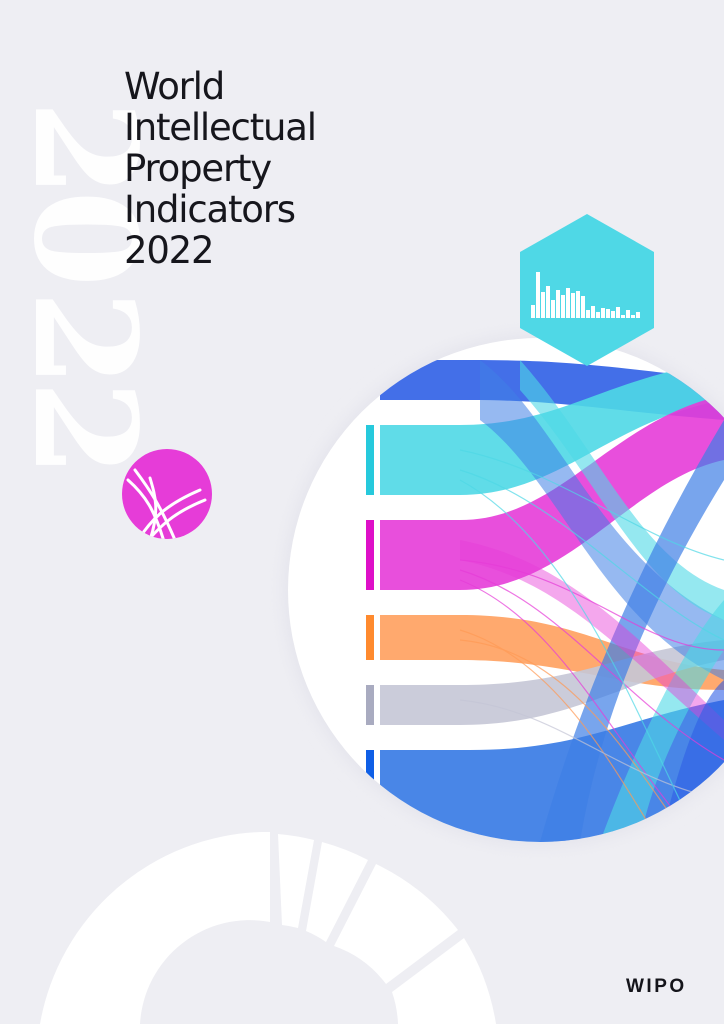 This screenshot has width=724, height=1024. Describe the element at coordinates (587, 290) in the screenshot. I see `bar-chart-hexagon-icon` at that location.